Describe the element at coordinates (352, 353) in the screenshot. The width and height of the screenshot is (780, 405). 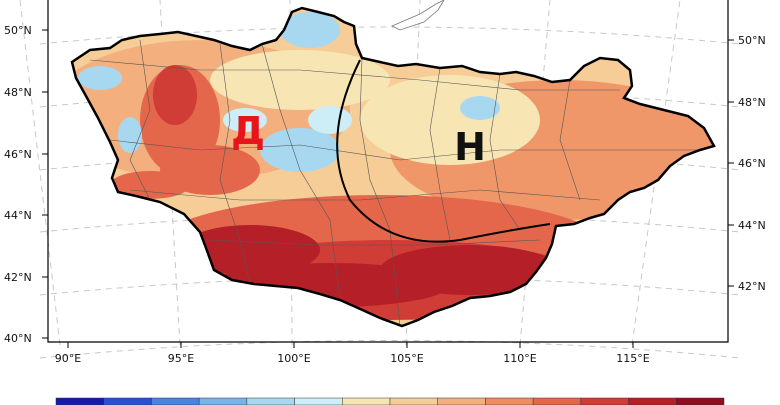
I see `lon-ticks: 90°E 95°E 100°E 105°E 110°E 115°E` at that location.